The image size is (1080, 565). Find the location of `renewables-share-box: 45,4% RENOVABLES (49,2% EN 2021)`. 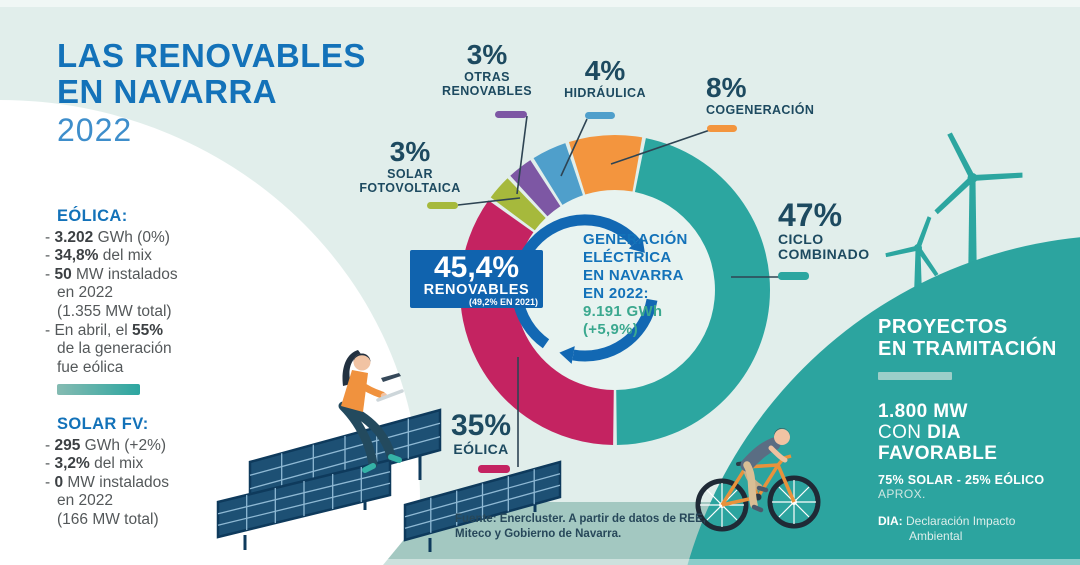

renewables-share-box: 45,4% RENOVABLES (49,2% EN 2021) is located at coordinates (476, 279).